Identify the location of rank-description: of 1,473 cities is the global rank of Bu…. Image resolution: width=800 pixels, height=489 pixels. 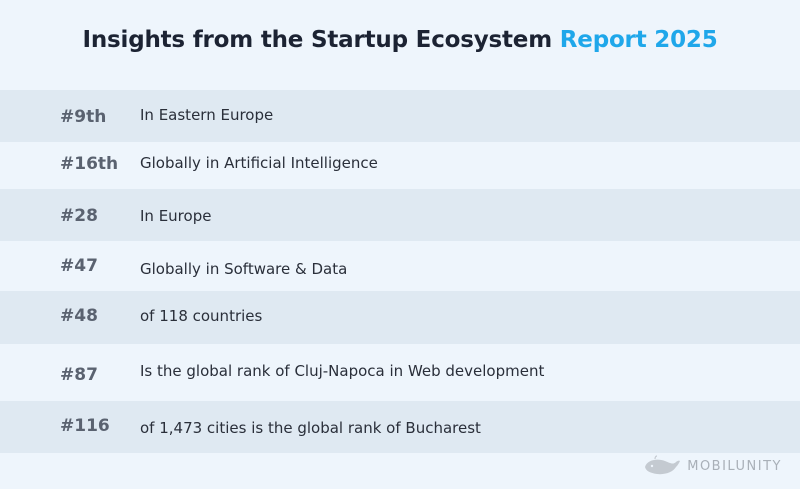
(310, 428).